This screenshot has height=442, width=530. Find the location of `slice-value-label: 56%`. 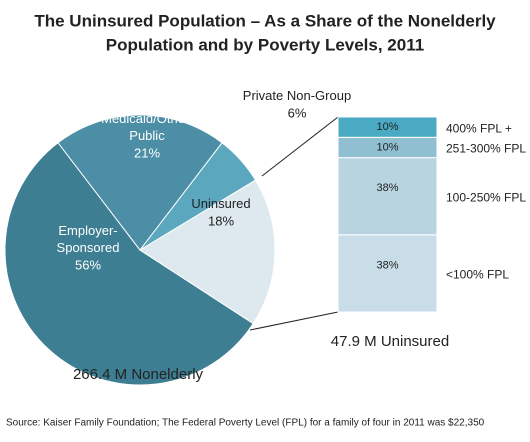

slice-value-label: 56% is located at coordinates (88, 264).